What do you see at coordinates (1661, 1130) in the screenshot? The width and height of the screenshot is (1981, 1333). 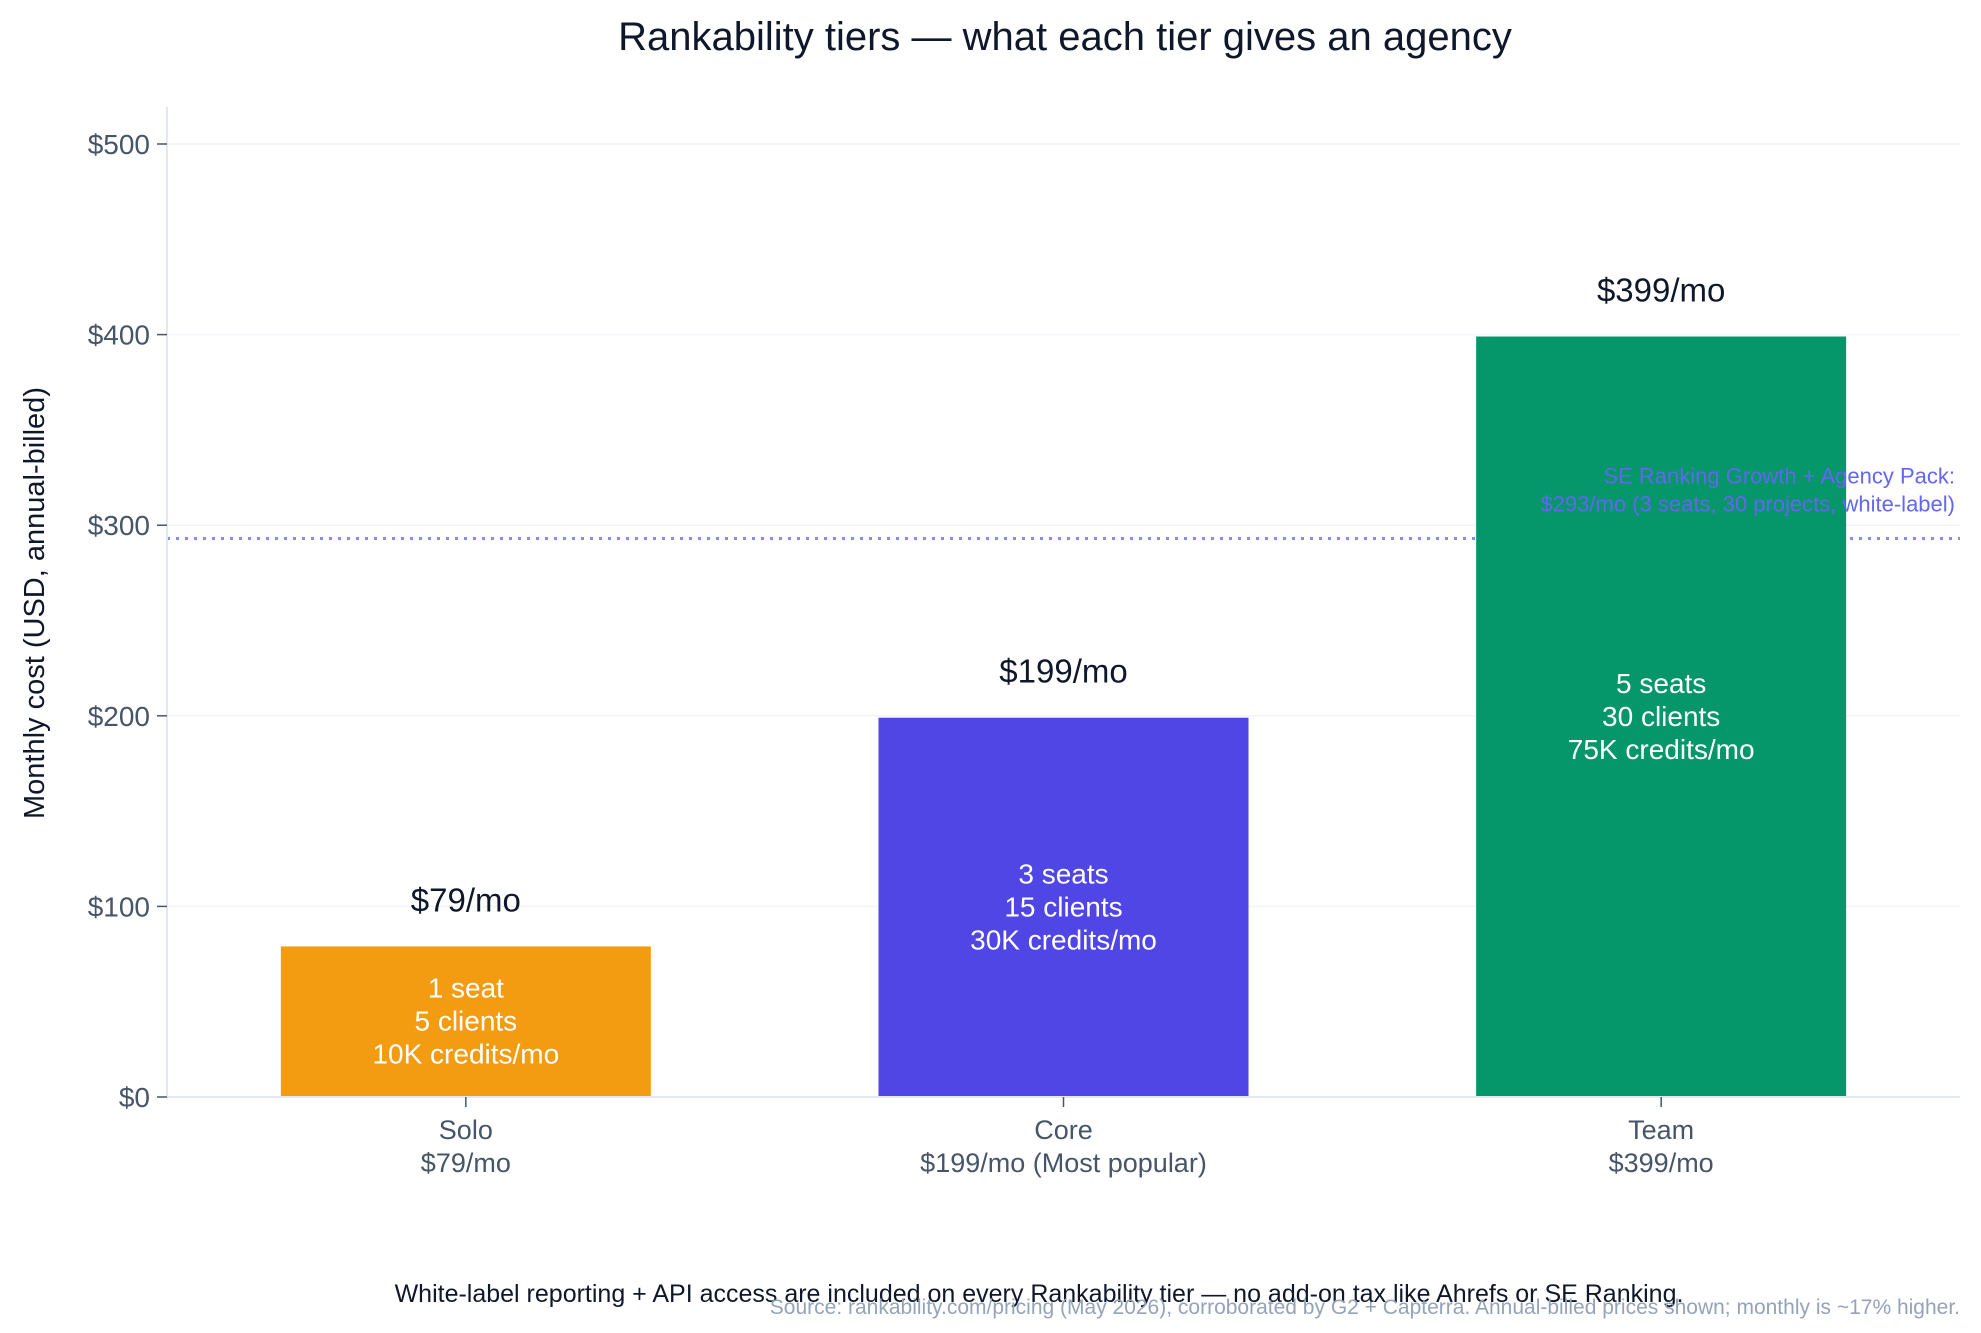 I see `x-tick-label: Team` at bounding box center [1661, 1130].